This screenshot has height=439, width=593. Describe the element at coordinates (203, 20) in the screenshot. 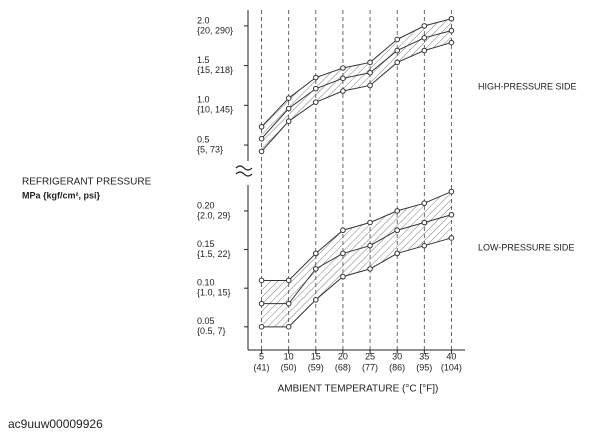

I see `y-tick-label: 2.0` at that location.